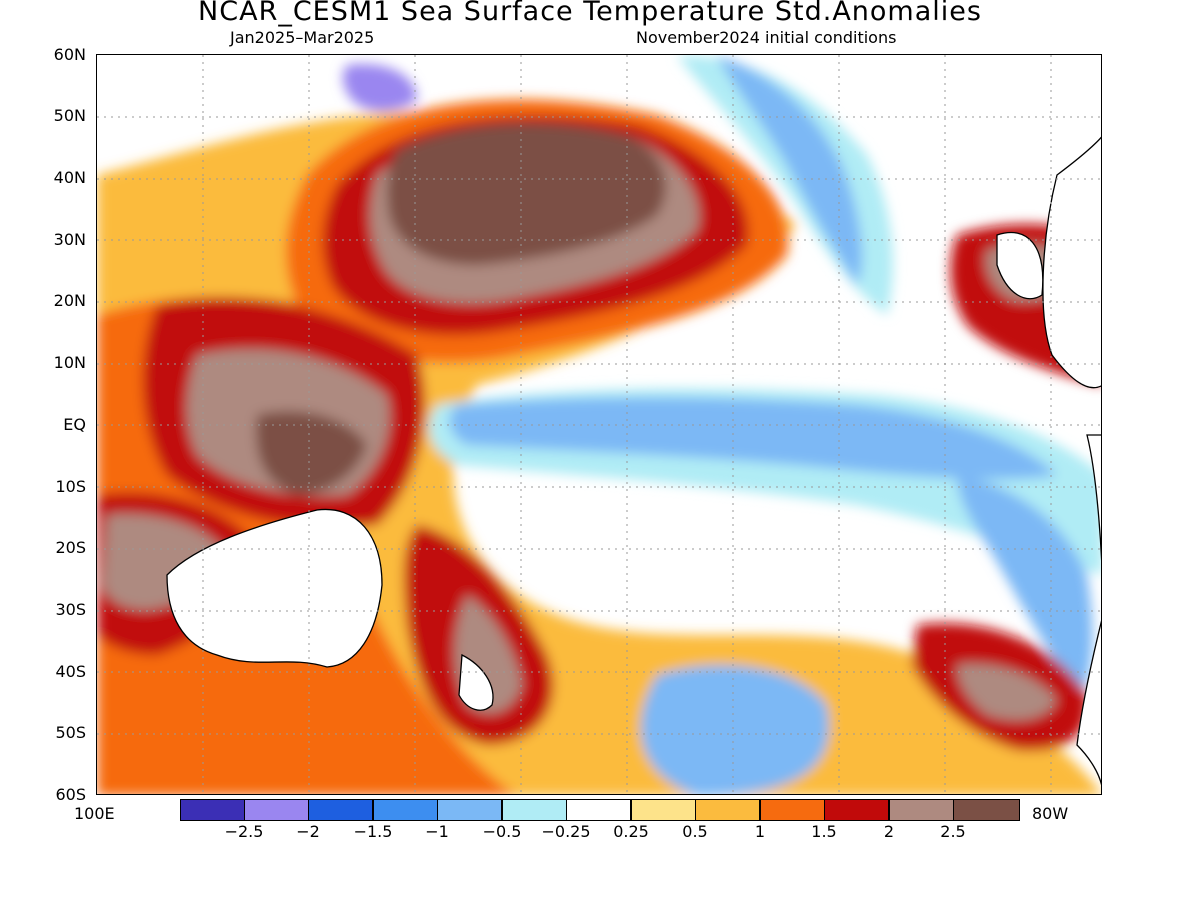 This screenshot has width=1200, height=900. I want to click on colorbar-label: −0.25, so click(566, 831).